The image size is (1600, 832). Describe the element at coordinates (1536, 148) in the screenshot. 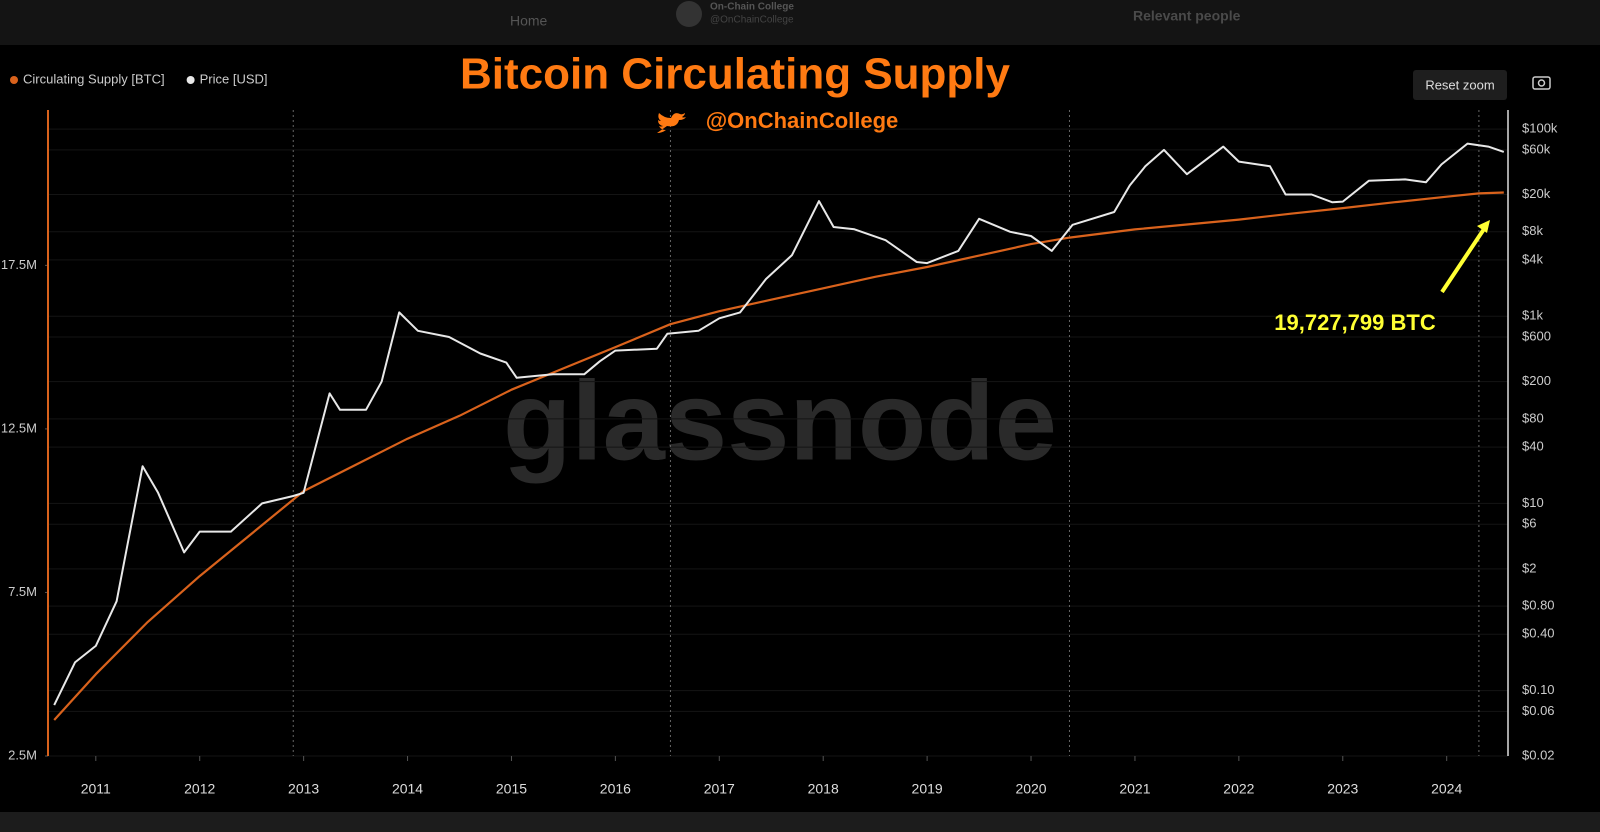

I see `y2-tick-label: $60k` at that location.